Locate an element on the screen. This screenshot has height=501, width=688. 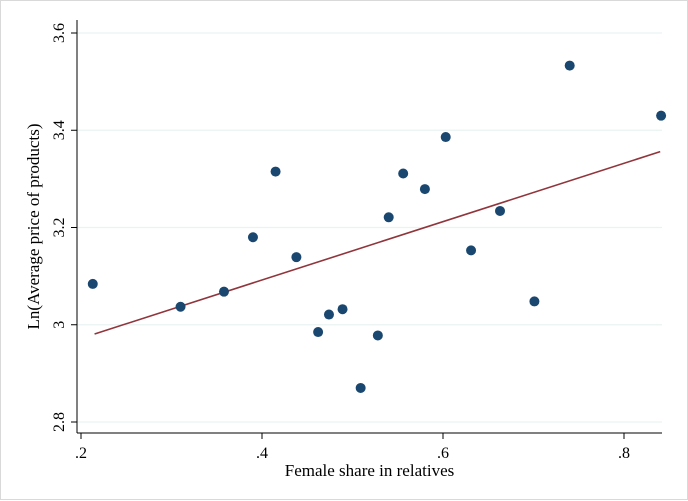
x-tick-label: .8 is located at coordinates (624, 453).